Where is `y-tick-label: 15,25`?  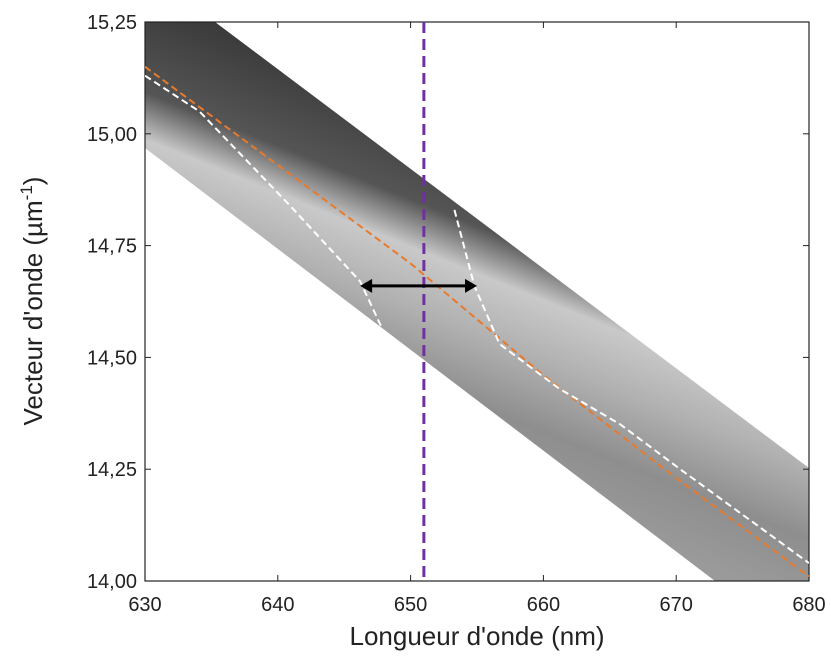
y-tick-label: 15,25 is located at coordinates (112, 23).